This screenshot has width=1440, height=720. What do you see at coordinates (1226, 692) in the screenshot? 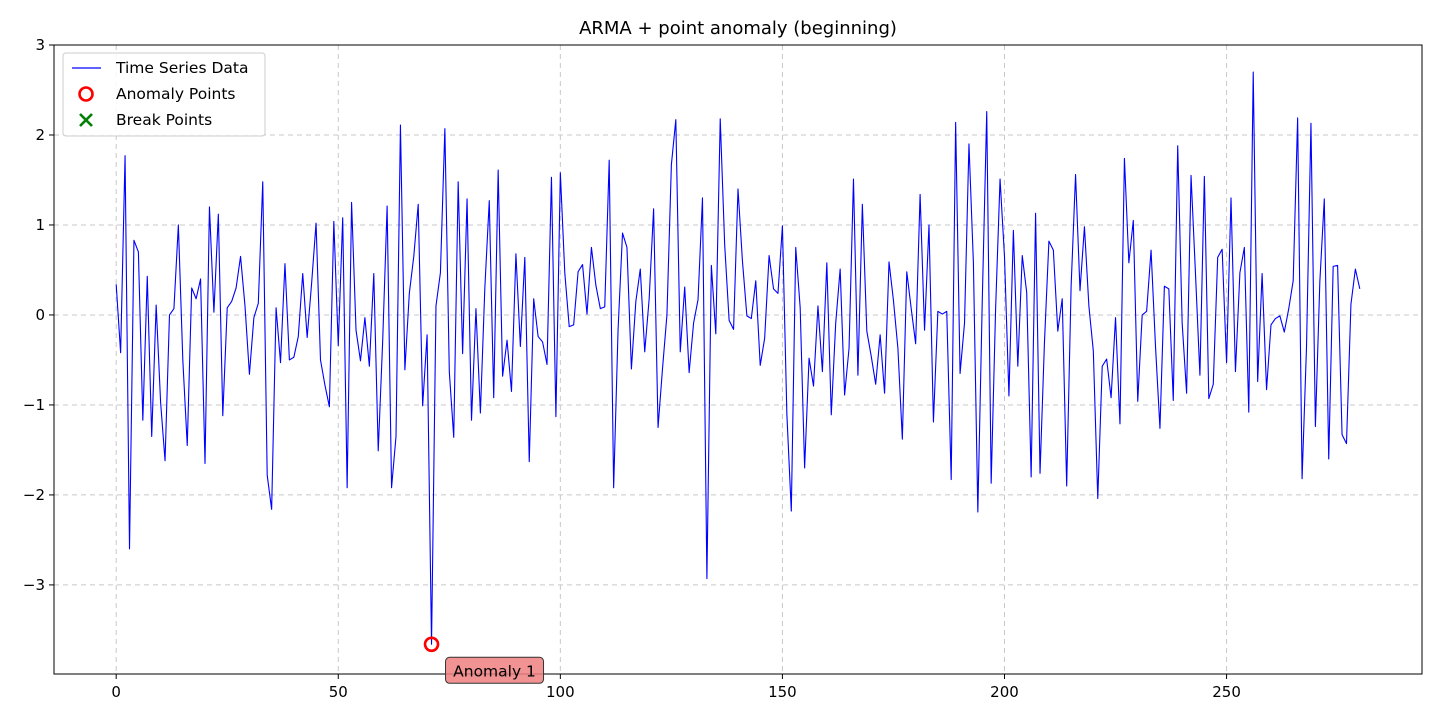
I see `x-tick-label: 250` at bounding box center [1226, 692].